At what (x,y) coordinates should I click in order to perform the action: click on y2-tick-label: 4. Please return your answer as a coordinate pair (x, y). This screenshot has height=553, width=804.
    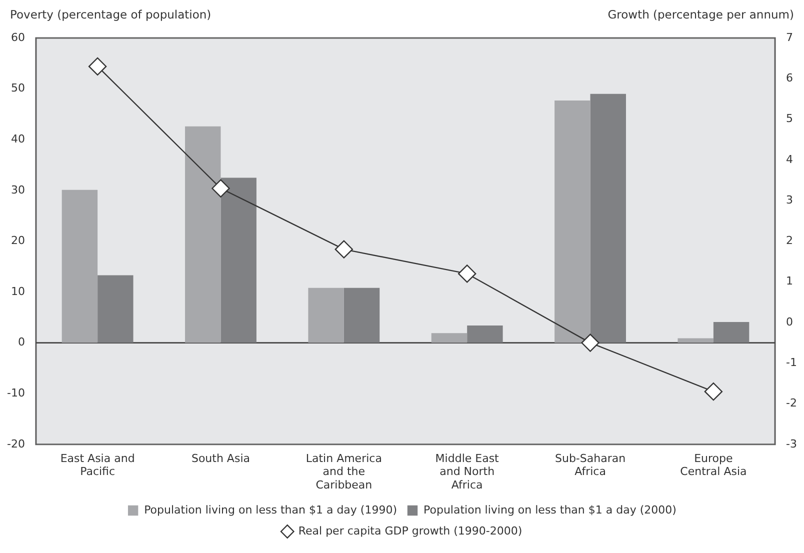
    Looking at the image, I should click on (790, 159).